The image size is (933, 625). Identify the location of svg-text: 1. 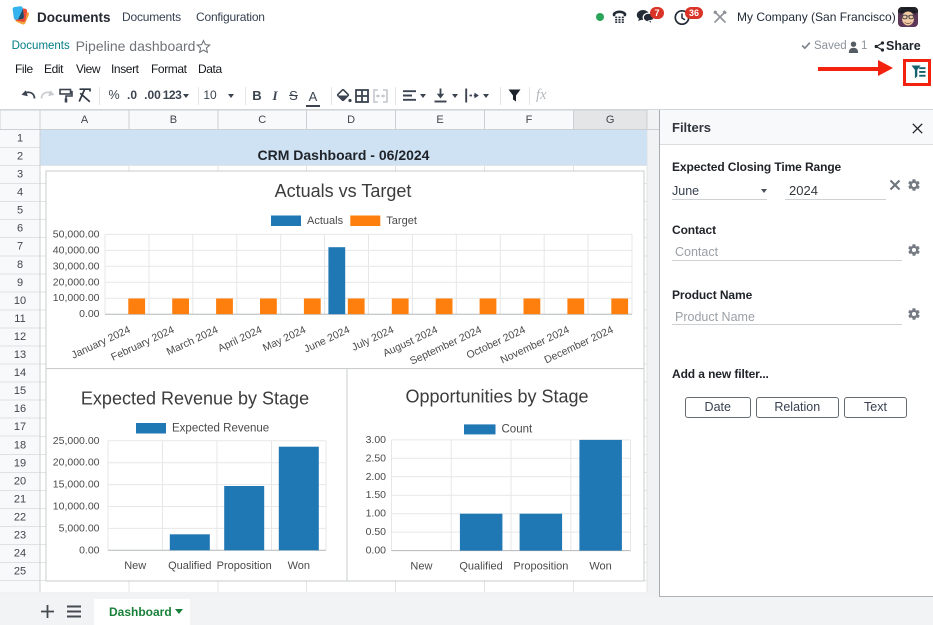
(20, 138).